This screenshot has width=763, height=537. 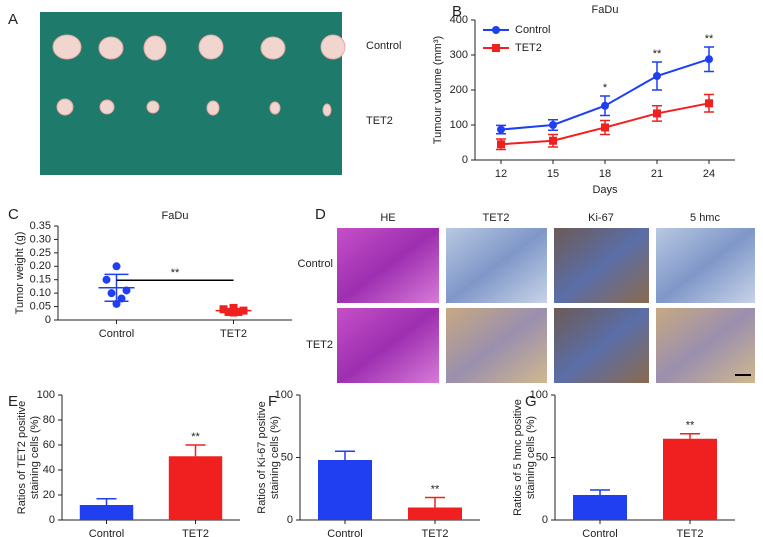 I want to click on y-tick-label: 200, so click(x=459, y=90).